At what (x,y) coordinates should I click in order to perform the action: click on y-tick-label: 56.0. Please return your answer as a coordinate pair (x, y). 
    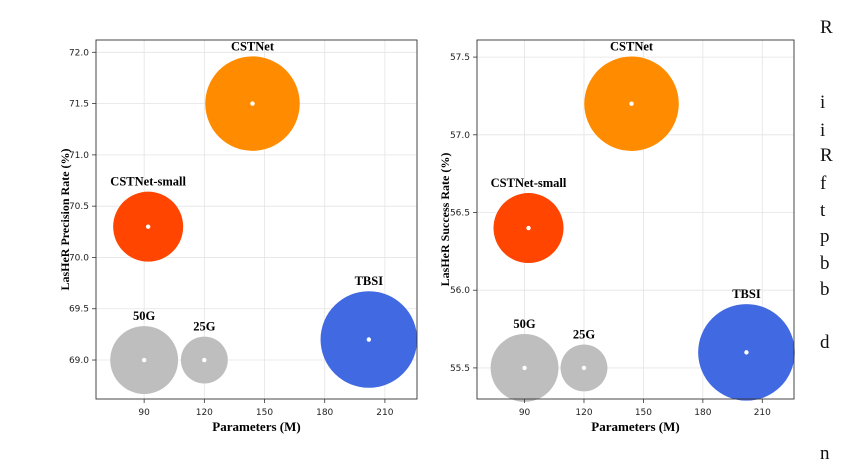
    Looking at the image, I should click on (460, 291).